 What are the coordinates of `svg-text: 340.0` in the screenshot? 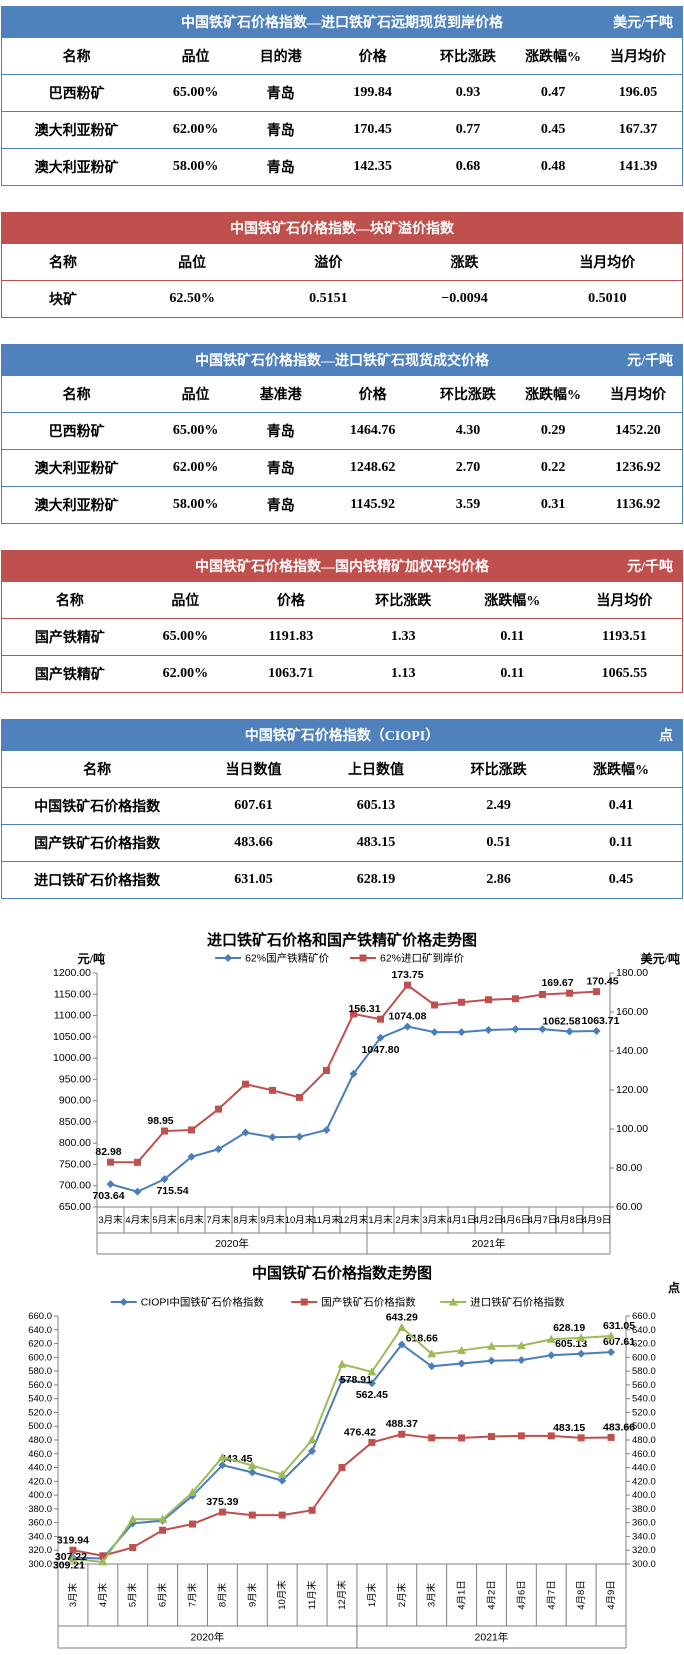 It's located at (40, 1536).